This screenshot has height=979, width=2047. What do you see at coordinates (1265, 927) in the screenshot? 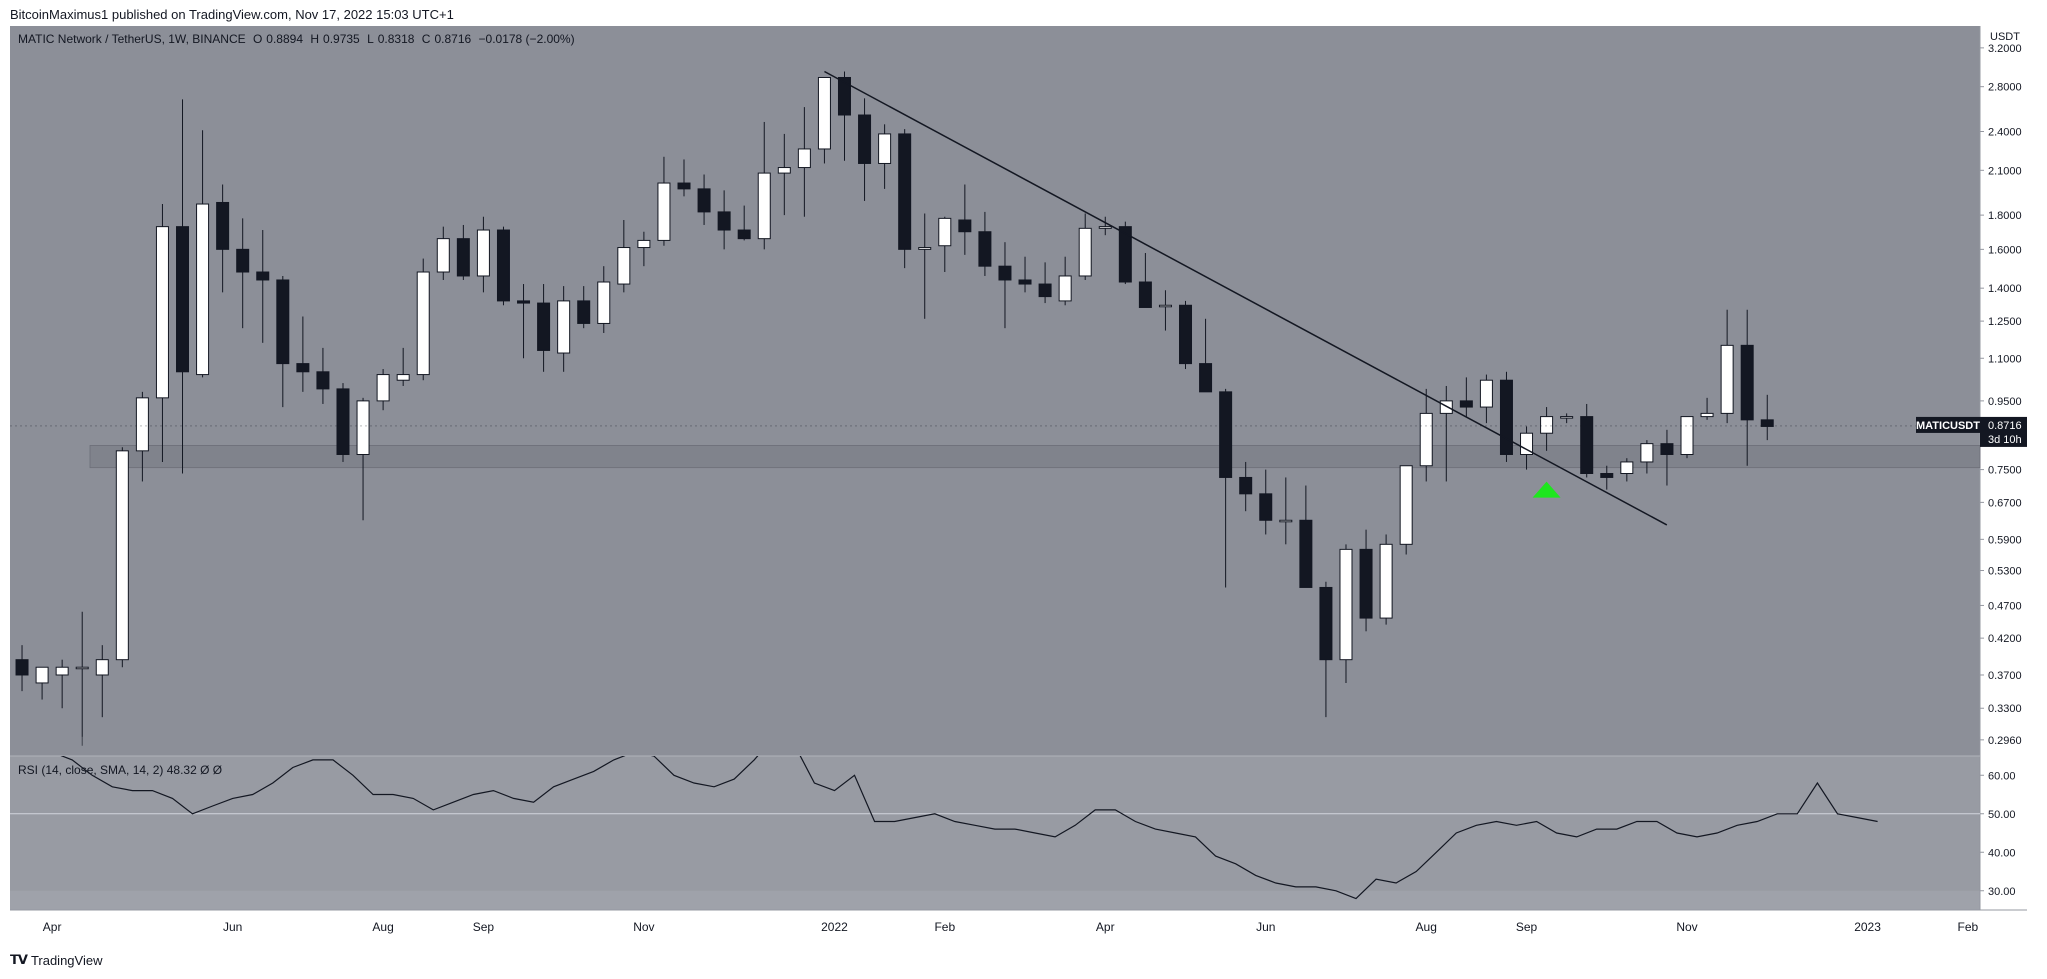
I see `time-axis-label: Jun` at bounding box center [1265, 927].